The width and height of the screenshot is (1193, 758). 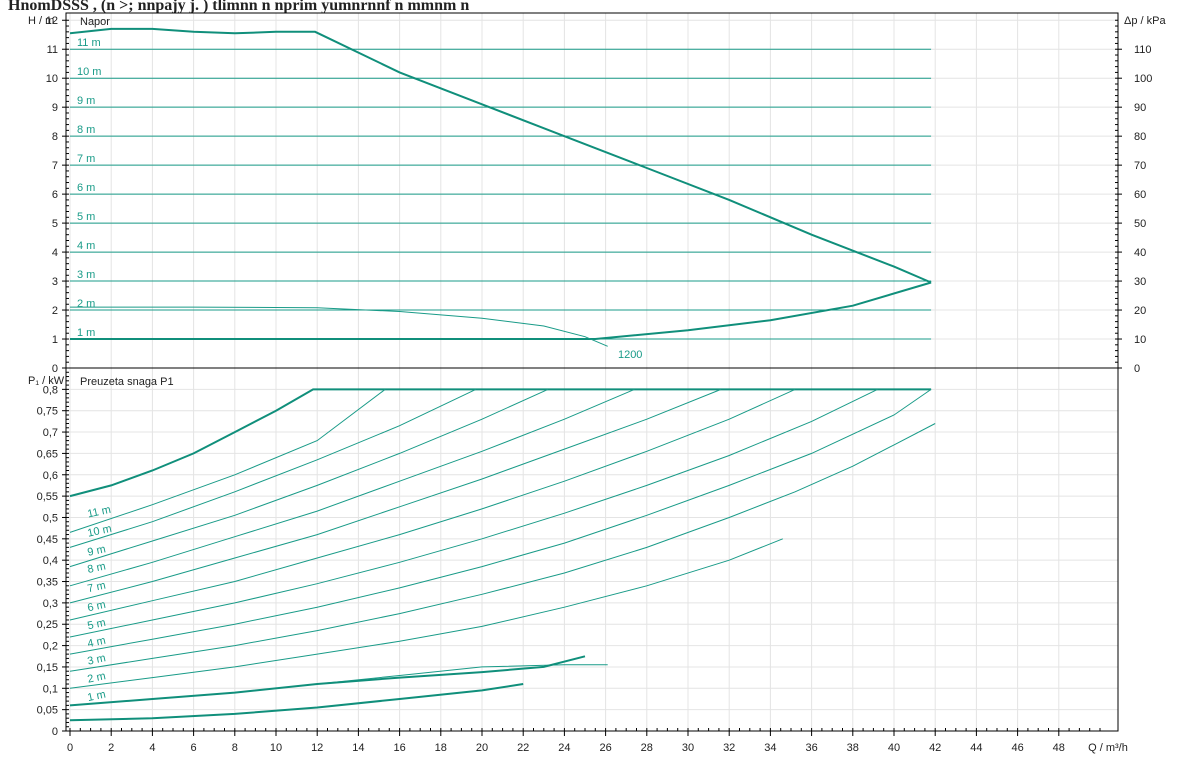 I want to click on x-tick-label: 10, so click(x=276, y=748).